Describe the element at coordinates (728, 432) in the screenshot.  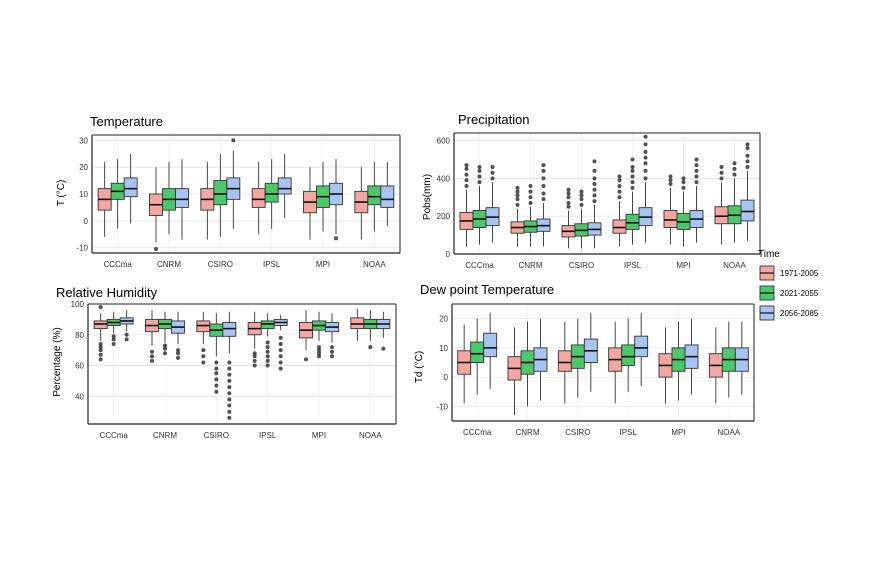
I see `dew-point-temperature-x-tick-noaa: NOAA` at that location.